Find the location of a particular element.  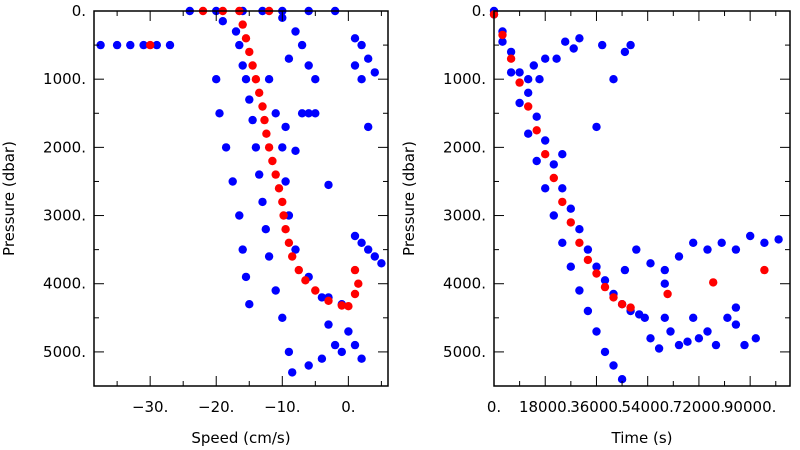

x-tick-label: −20. is located at coordinates (216, 407).